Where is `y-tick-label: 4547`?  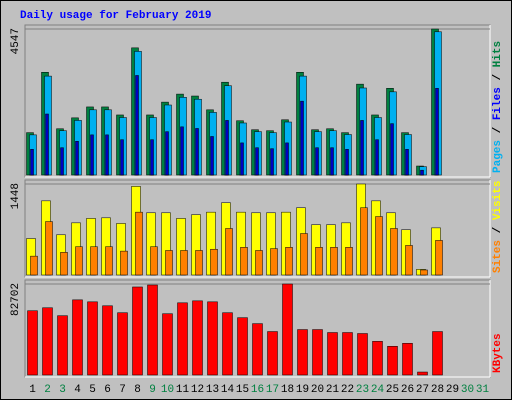 y-tick-label: 4547 is located at coordinates (16, 41).